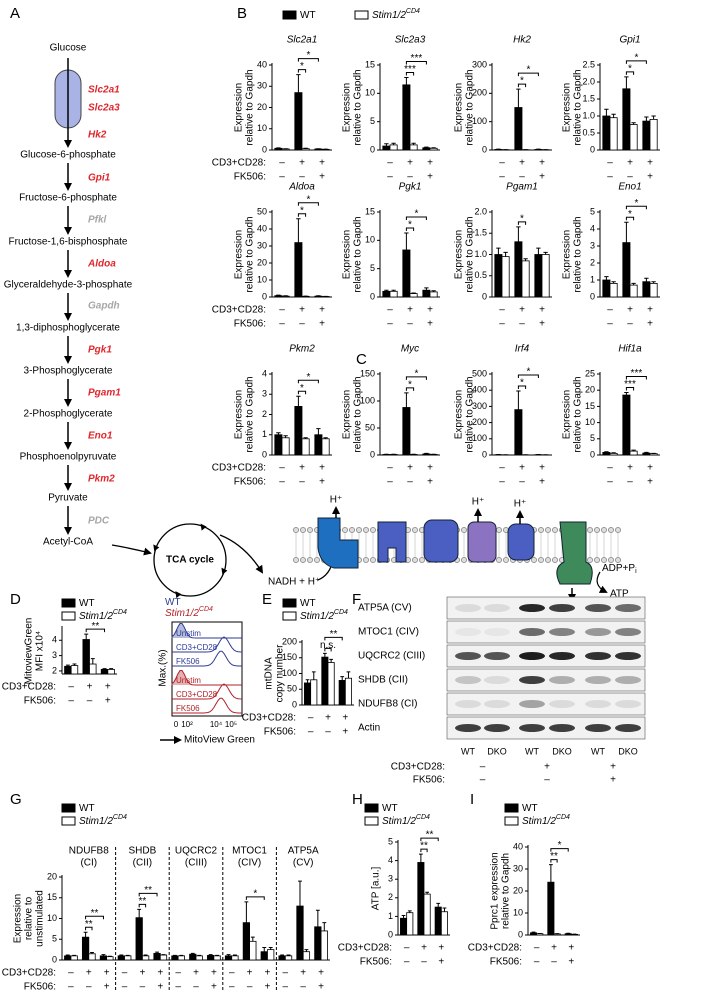 This screenshot has width=701, height=1008. I want to click on complex-i, so click(338, 543).